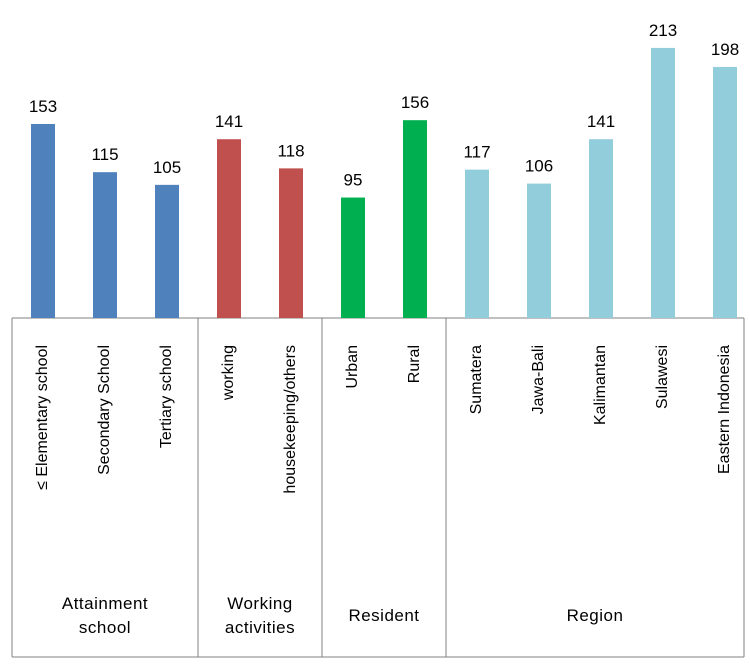  I want to click on x-tick-label: Rural, so click(414, 364).